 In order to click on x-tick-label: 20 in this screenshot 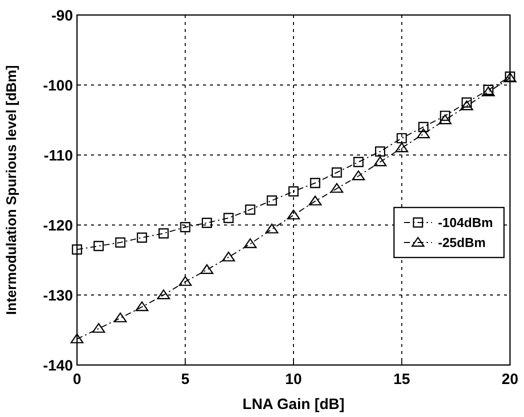, I will do `click(510, 379)`.